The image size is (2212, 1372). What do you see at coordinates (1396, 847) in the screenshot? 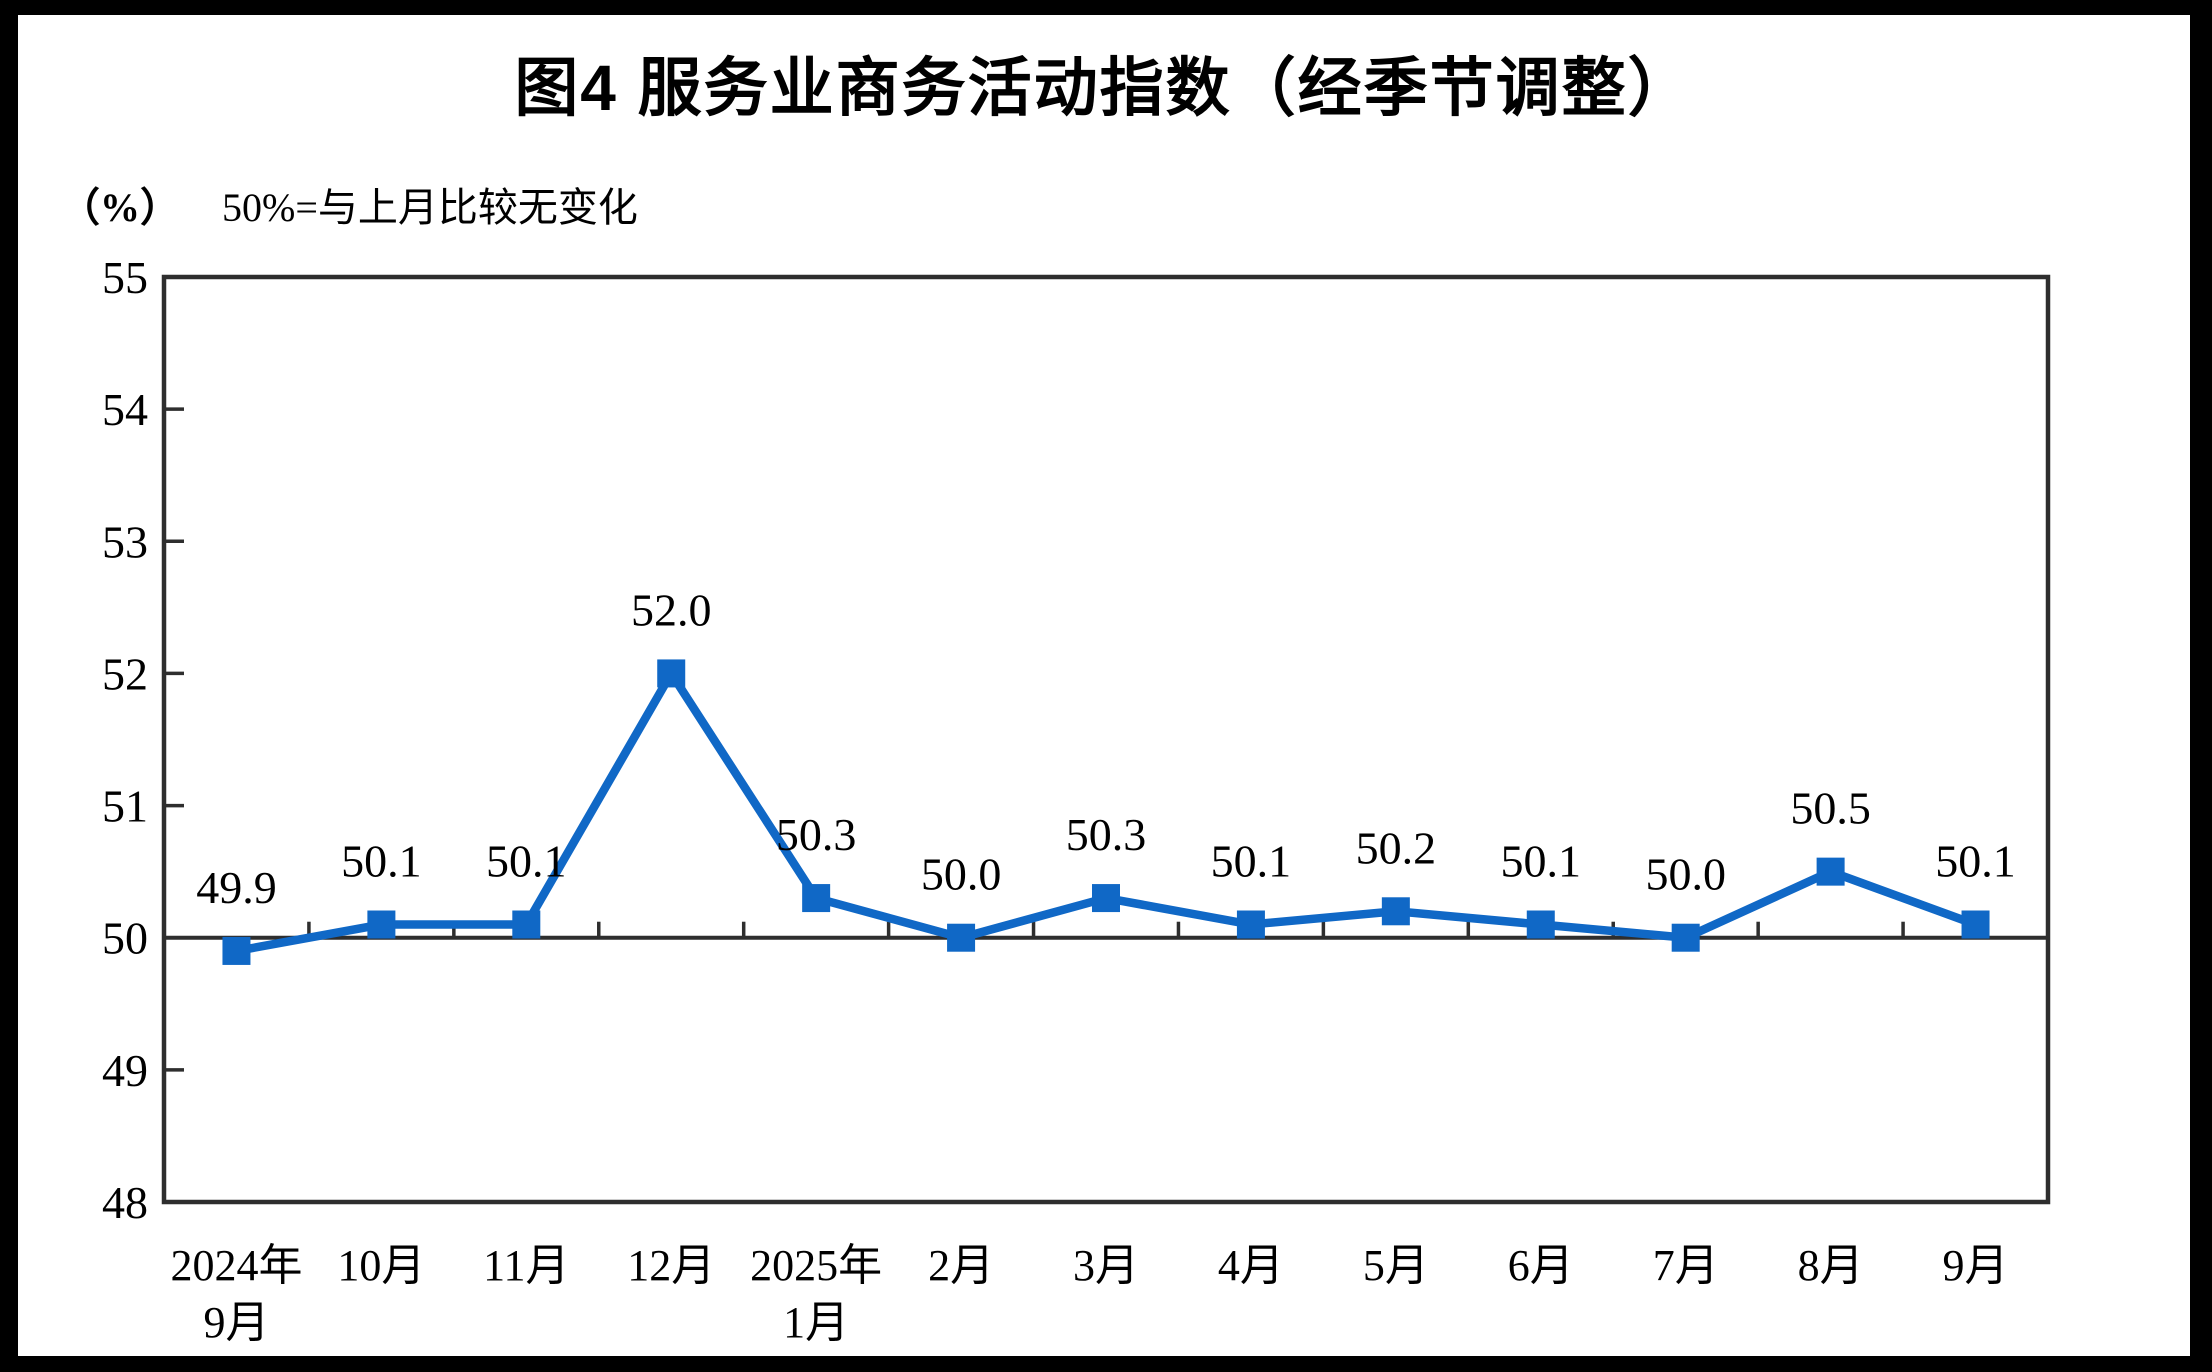
I see `data-point-label: 50.2` at bounding box center [1396, 847].